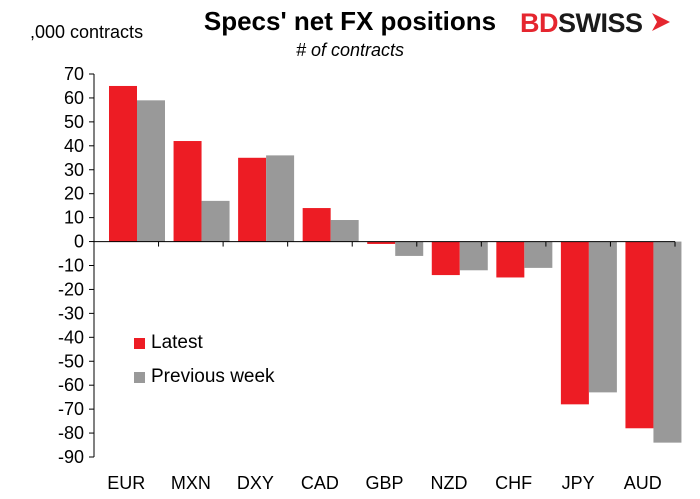 The width and height of the screenshot is (700, 499). I want to click on bar-latest-dxy, so click(252, 199).